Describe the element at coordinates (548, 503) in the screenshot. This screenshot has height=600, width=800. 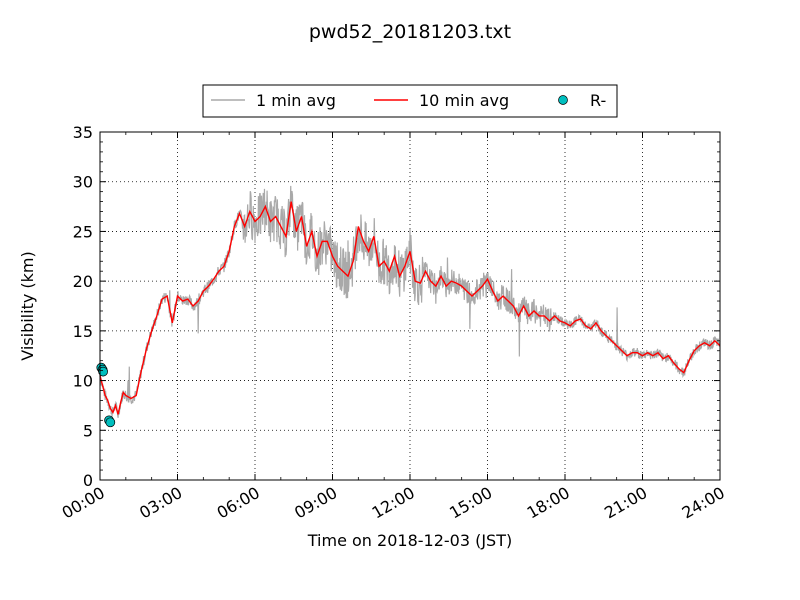
I see `x-tick-label: 18:00` at that location.